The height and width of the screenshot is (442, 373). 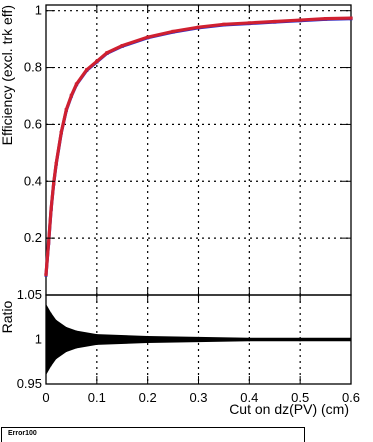 What do you see at coordinates (45, 397) in the screenshot?
I see `x-tick-label: 0` at bounding box center [45, 397].